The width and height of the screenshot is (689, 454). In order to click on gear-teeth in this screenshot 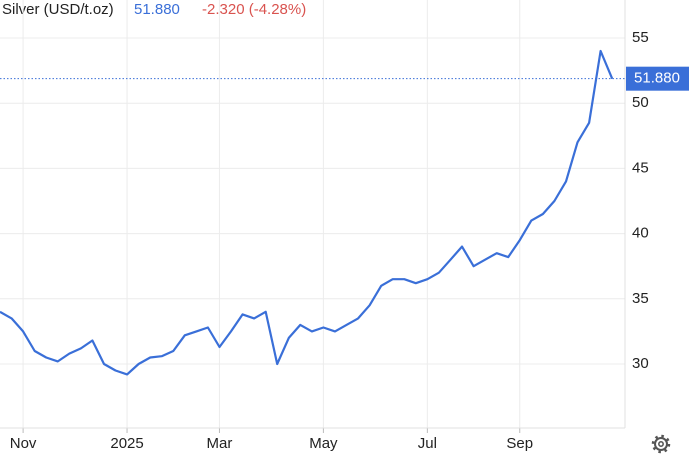, I will do `click(661, 444)`.